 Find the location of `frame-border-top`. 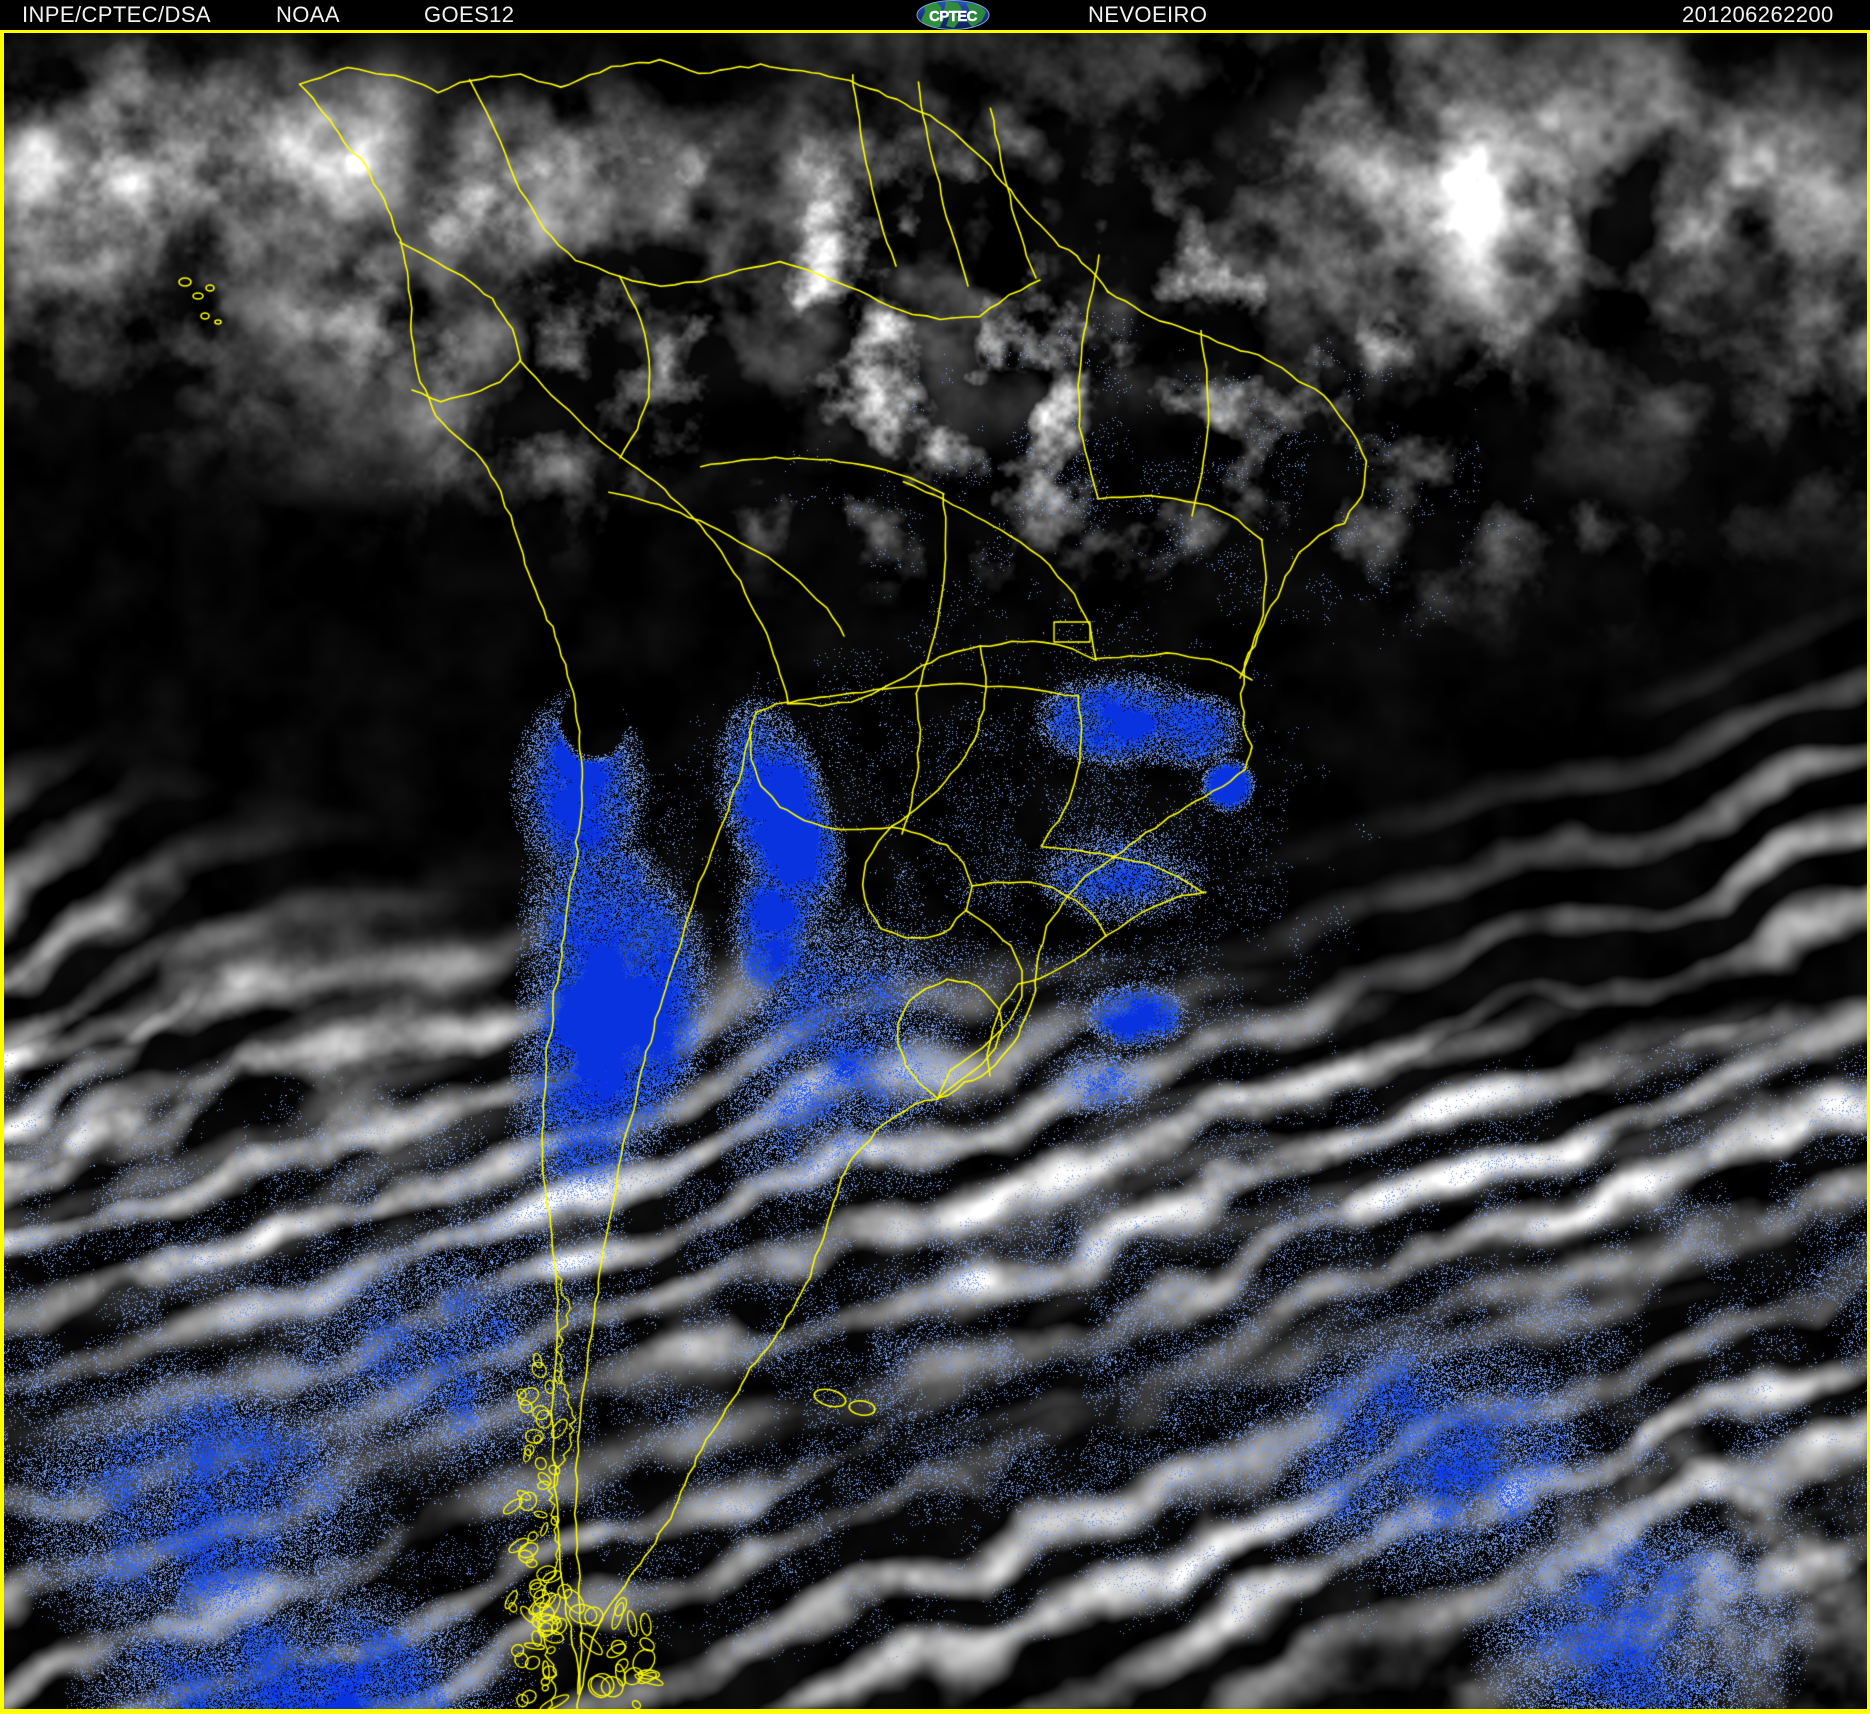

frame-border-top is located at coordinates (935, 31).